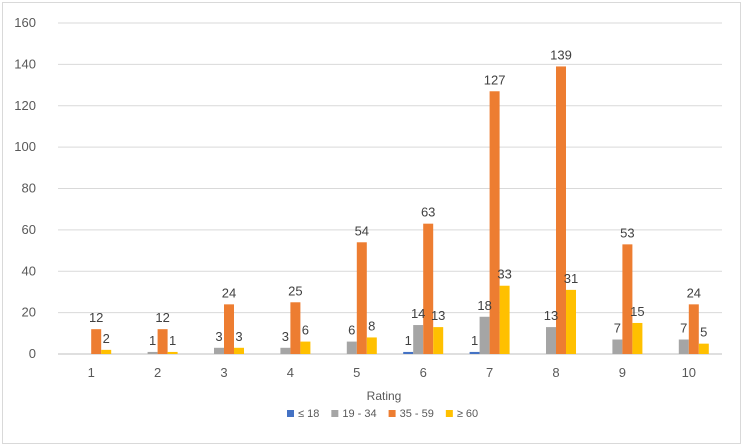  I want to click on data-label: 8, so click(371, 325).